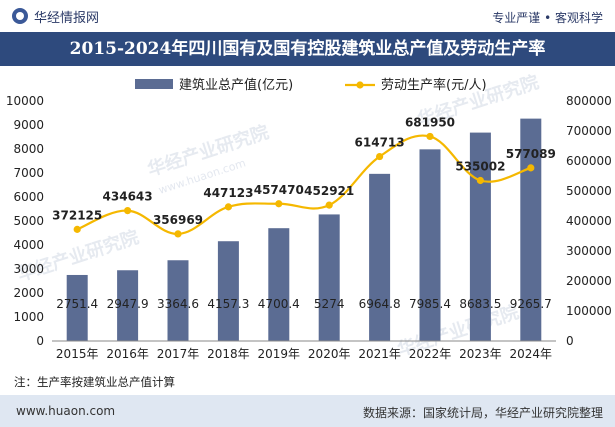 Image resolution: width=615 pixels, height=427 pixels. I want to click on bar-value-label: 4157.3, so click(228, 304).